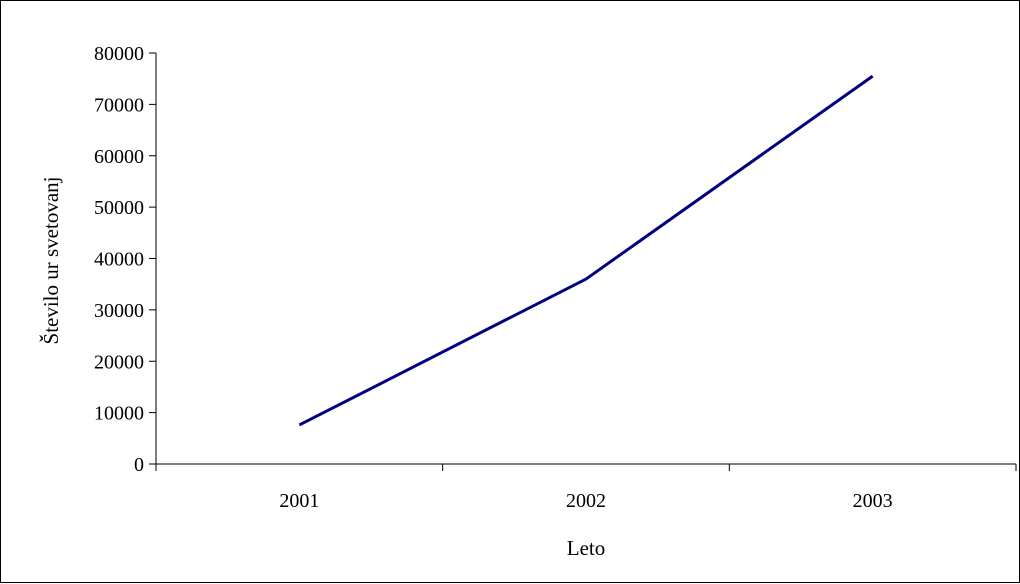 Image resolution: width=1020 pixels, height=584 pixels. I want to click on y-tick-label: 20000, so click(119, 362).